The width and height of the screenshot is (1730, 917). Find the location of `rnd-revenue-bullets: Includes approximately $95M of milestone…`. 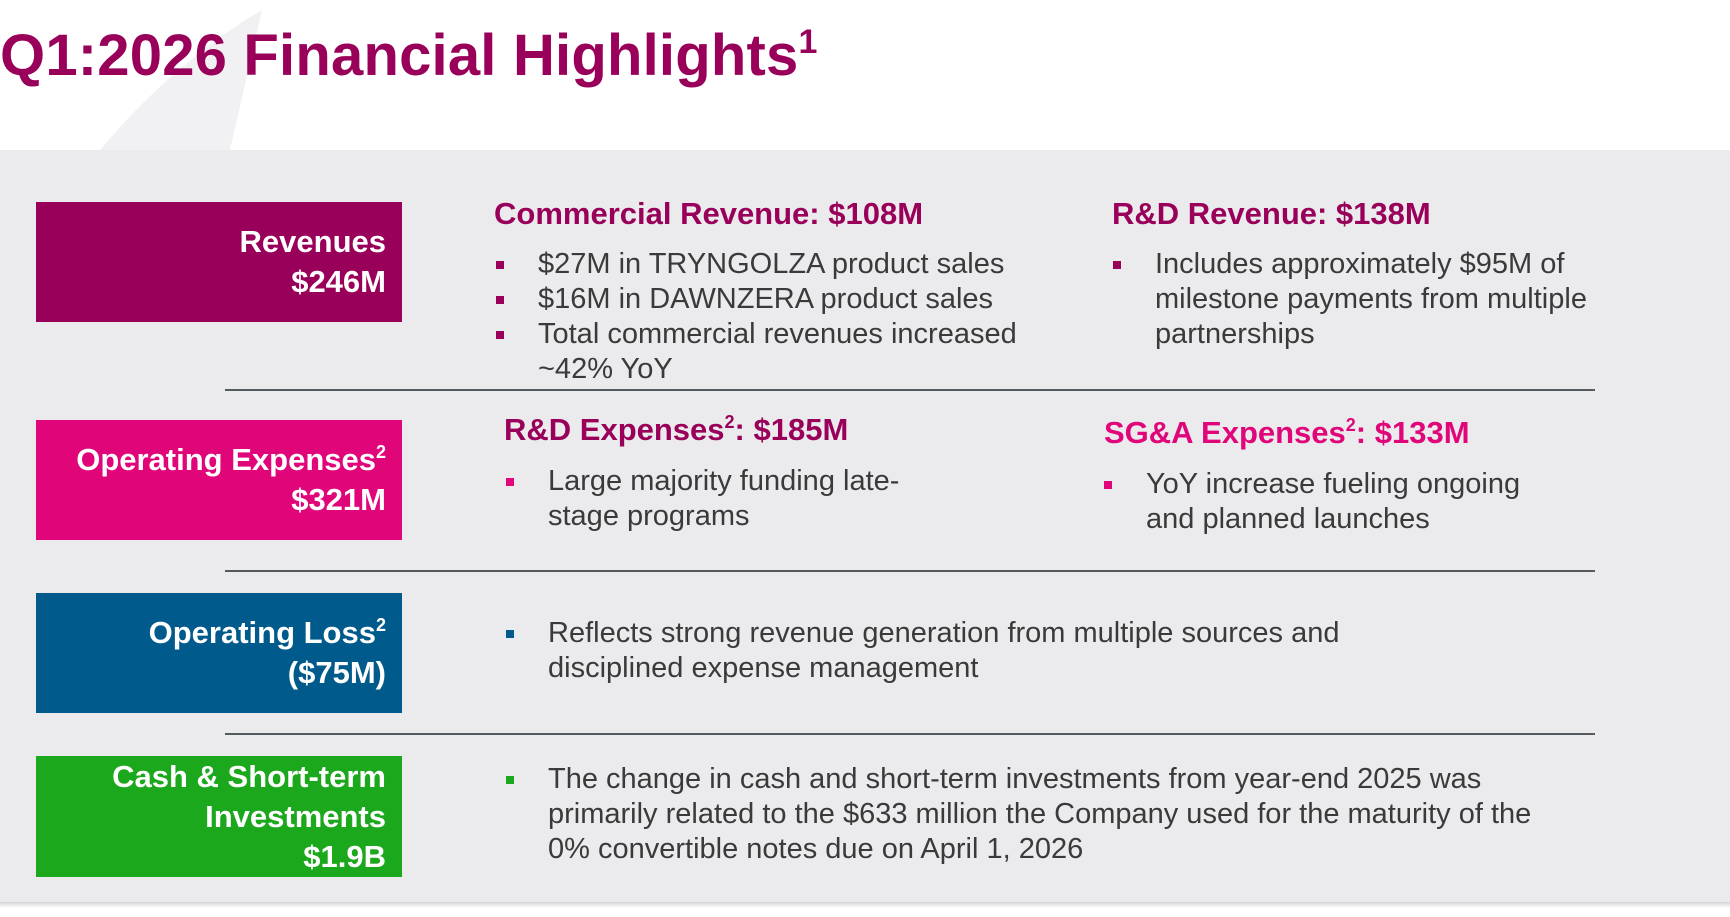

rnd-revenue-bullets: Includes approximately $95M of milestone… is located at coordinates (1373, 299).